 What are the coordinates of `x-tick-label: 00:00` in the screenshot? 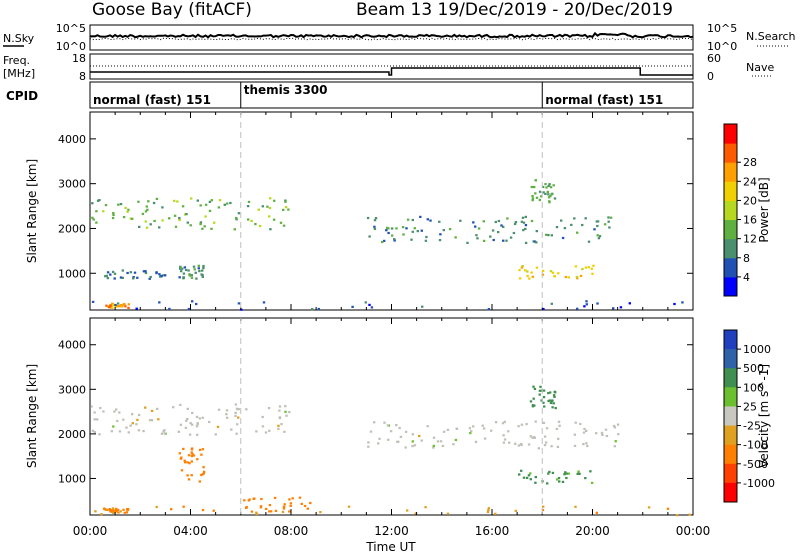 It's located at (693, 531).